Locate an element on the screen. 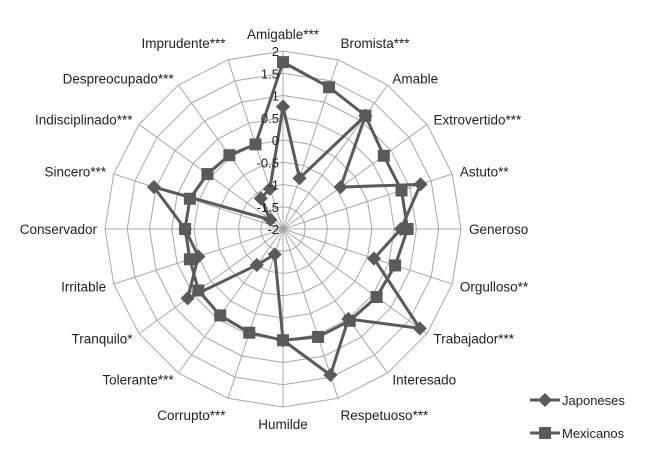 The width and height of the screenshot is (647, 460). category-label: Humilde is located at coordinates (283, 424).